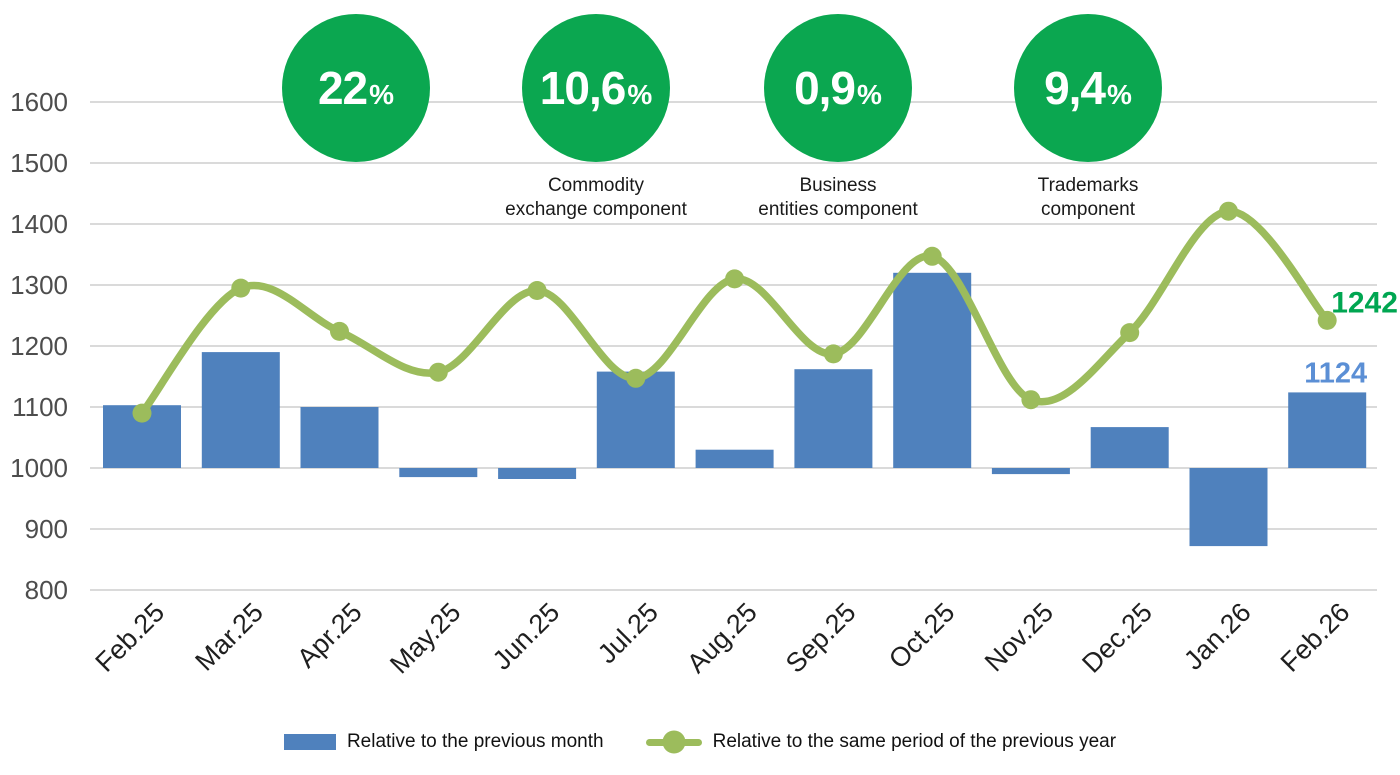  I want to click on x-axis-tick-label: Mar.25, so click(229, 637).